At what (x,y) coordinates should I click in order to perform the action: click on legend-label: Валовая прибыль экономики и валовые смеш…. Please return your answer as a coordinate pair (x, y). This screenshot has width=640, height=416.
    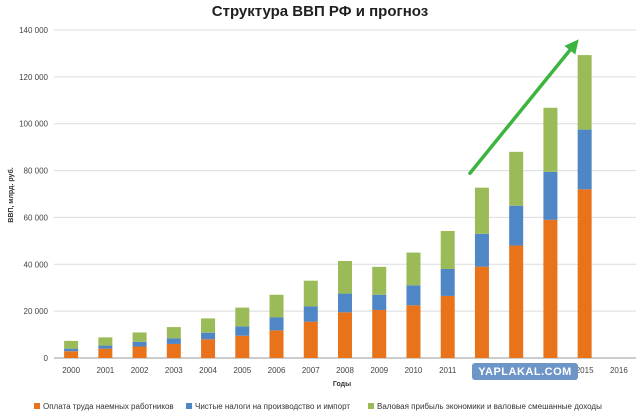
    Looking at the image, I should click on (489, 406).